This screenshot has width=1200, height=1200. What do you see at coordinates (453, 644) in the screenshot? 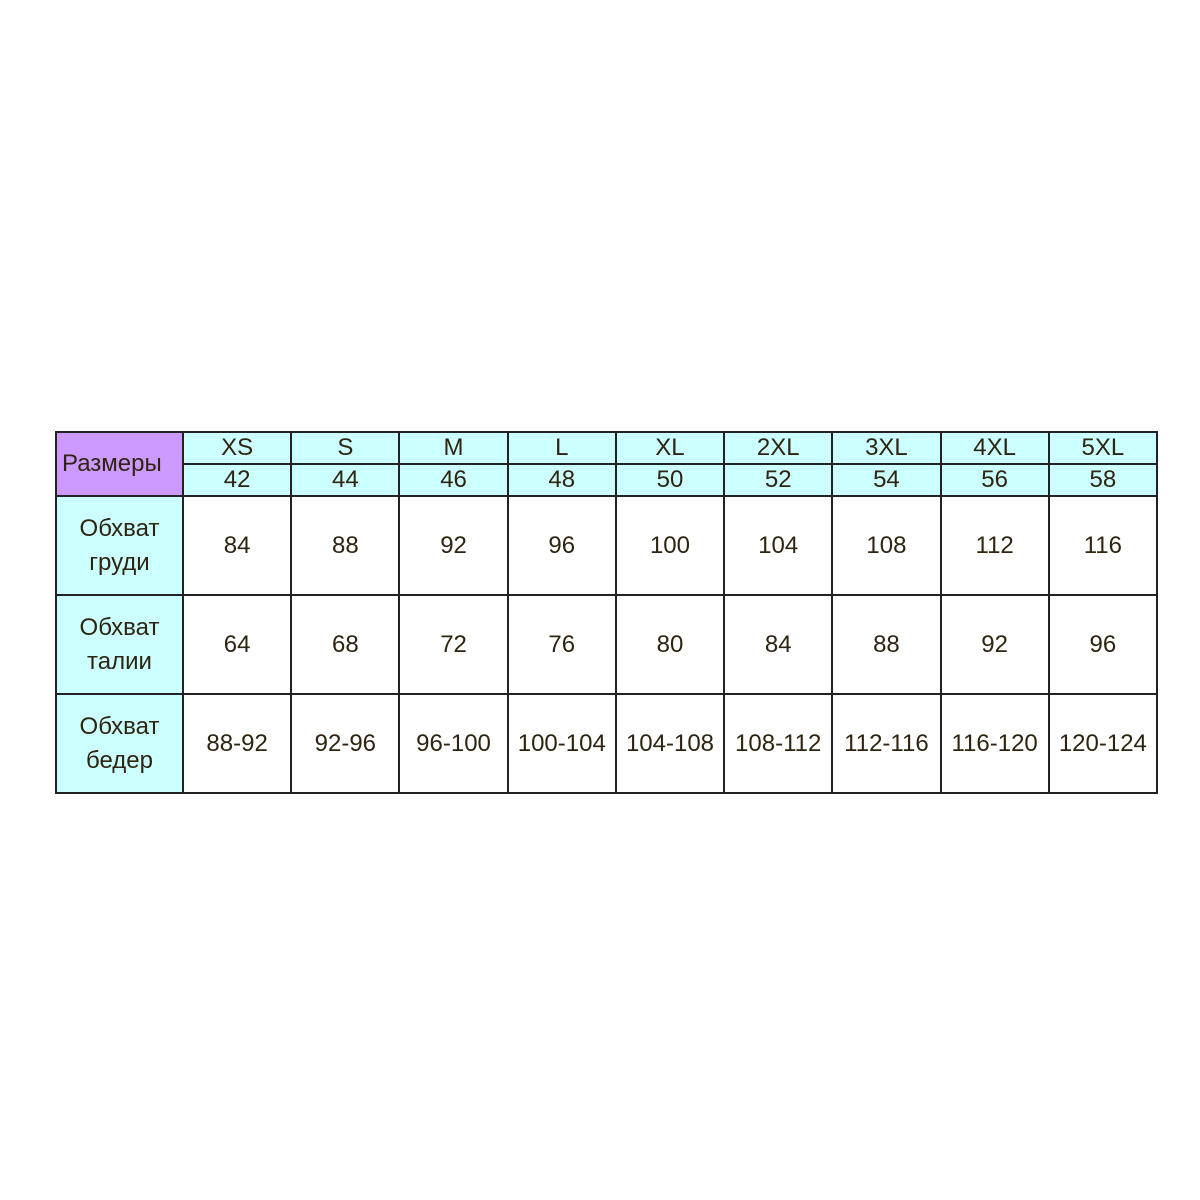
I see `table-cell: 72` at bounding box center [453, 644].